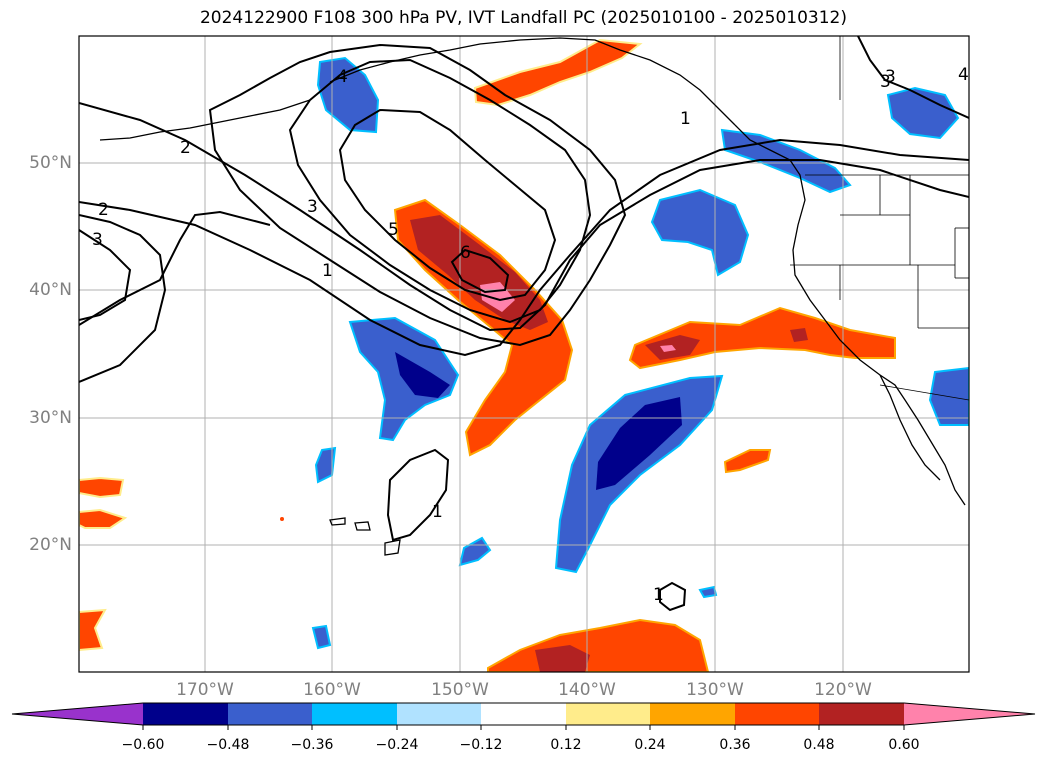  What do you see at coordinates (762, 338) in the screenshot?
I see `positive-region-band-38n` at bounding box center [762, 338].